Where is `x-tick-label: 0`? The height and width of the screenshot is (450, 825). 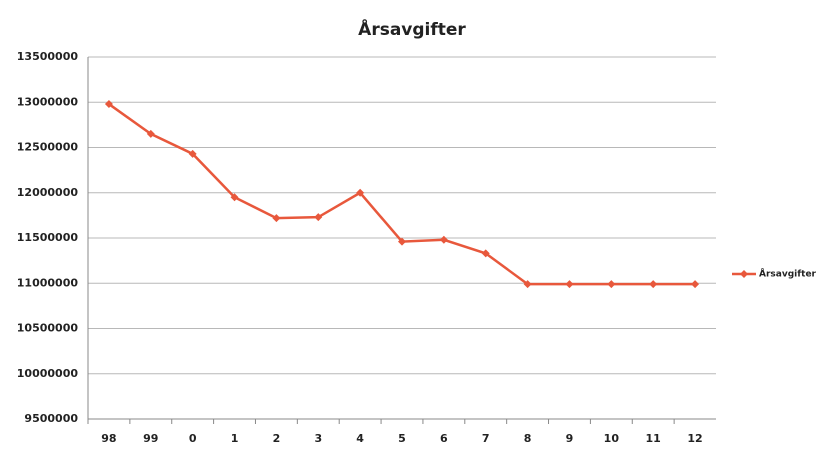
x-tick-label: 0 is located at coordinates (193, 438).